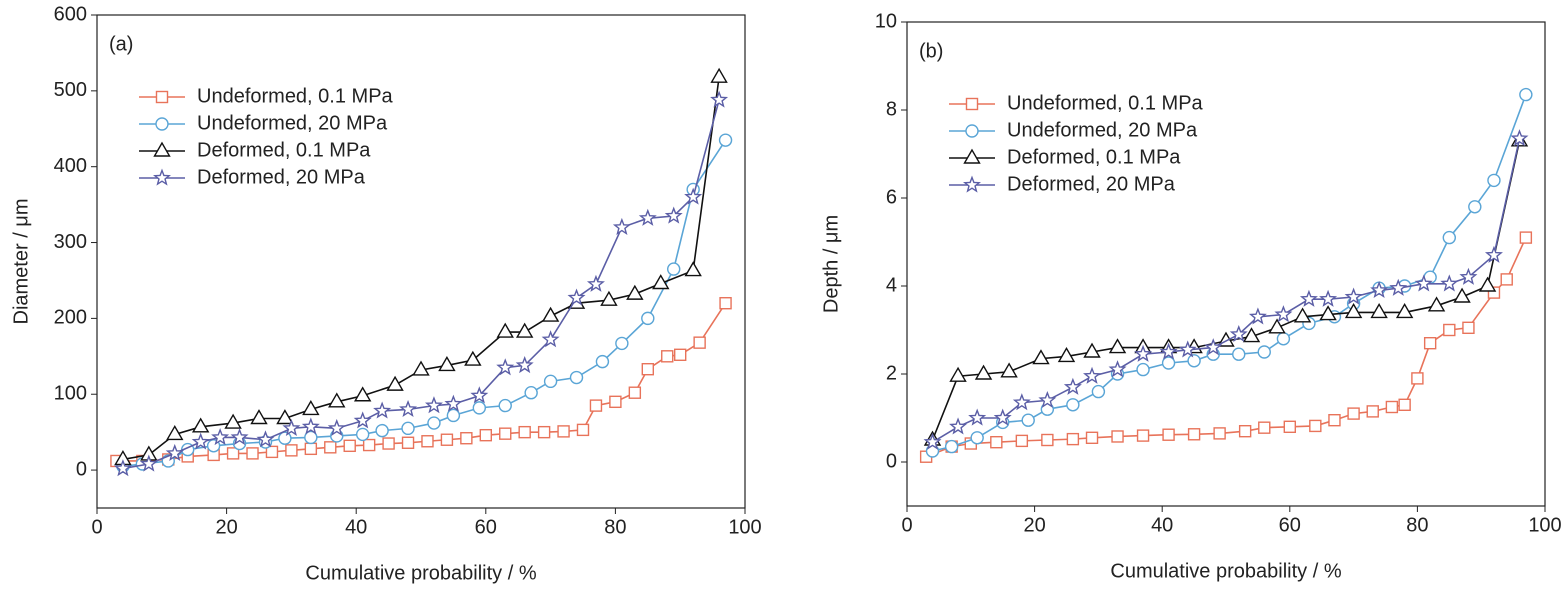  Describe the element at coordinates (615, 527) in the screenshot. I see `x-tick-label: 80` at that location.